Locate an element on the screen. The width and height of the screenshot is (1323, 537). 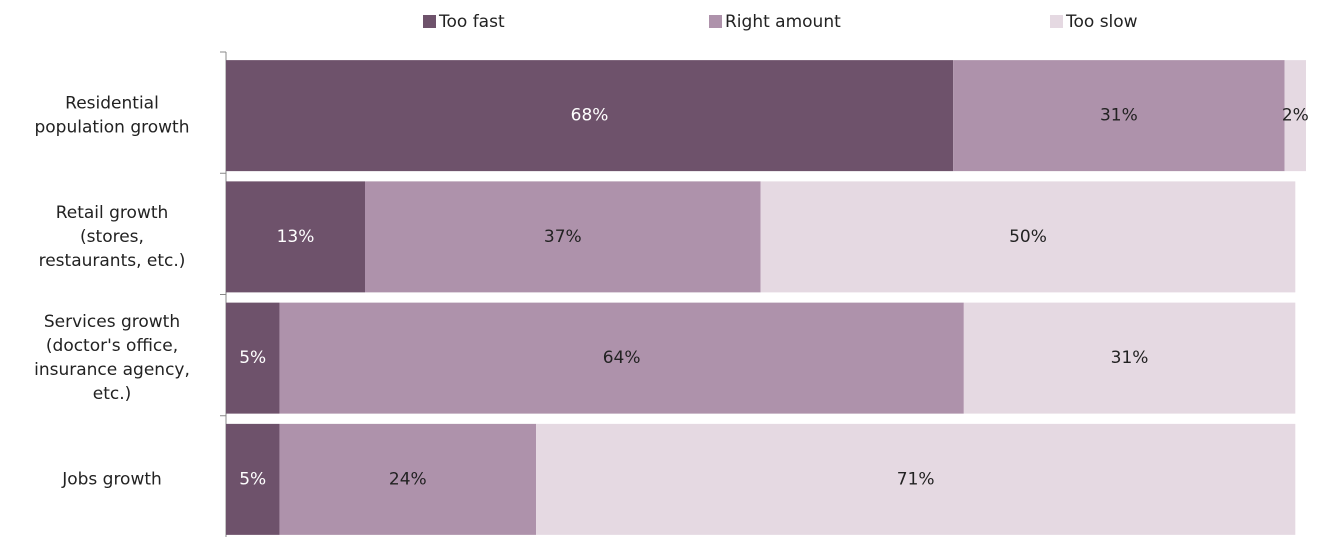
legend-label: Too slow is located at coordinates (1101, 22).